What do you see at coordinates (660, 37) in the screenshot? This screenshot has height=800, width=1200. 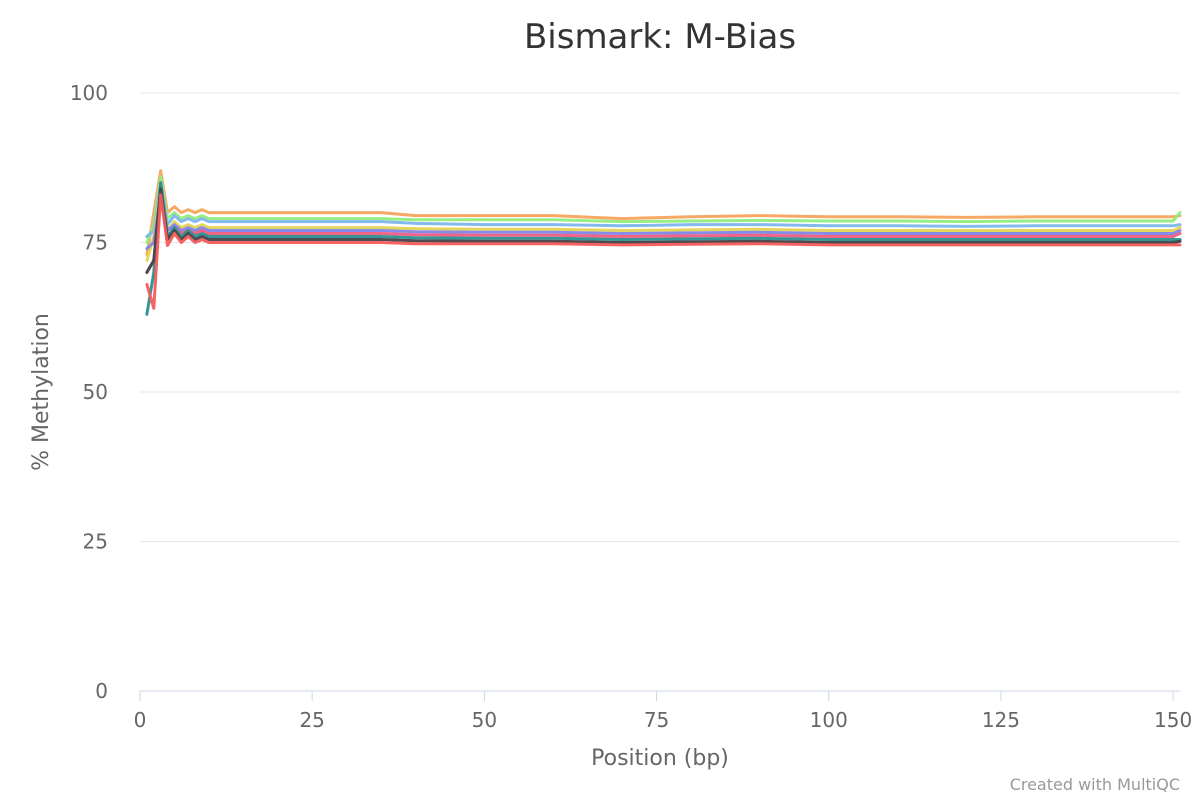 I see `chart-title: Bismark: M-Bias` at bounding box center [660, 37].